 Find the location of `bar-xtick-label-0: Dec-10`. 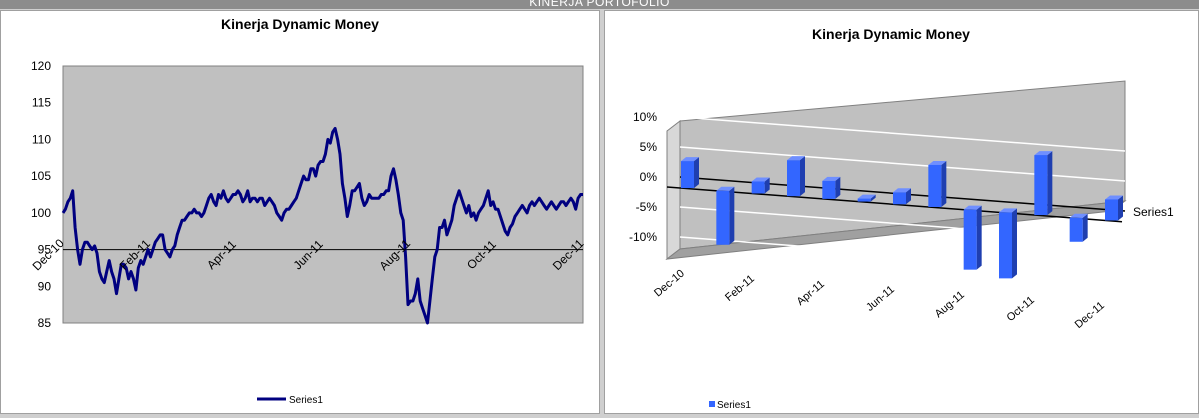

bar-xtick-label-0: Dec-10 is located at coordinates (669, 283).